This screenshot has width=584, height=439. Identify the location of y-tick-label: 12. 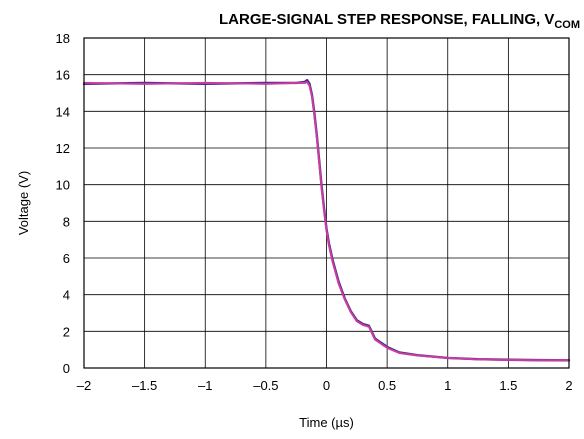
(63, 148).